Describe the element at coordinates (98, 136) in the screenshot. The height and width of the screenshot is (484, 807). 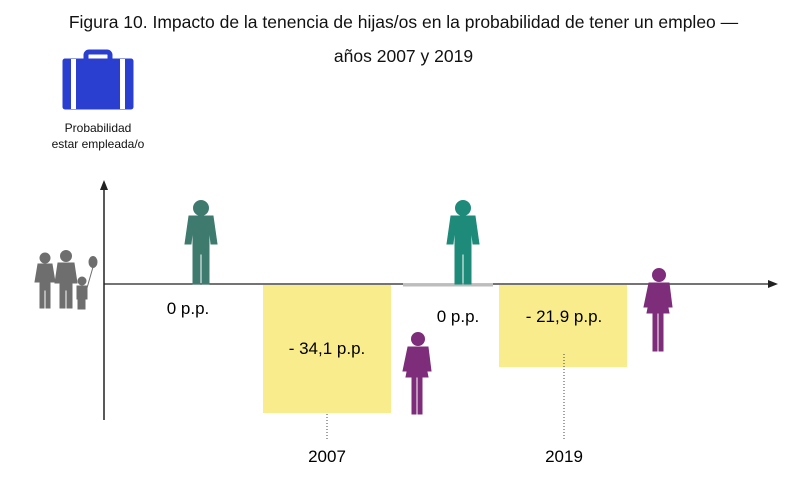
I see `y-axis-label: Probabilidad estar empleada/o` at that location.